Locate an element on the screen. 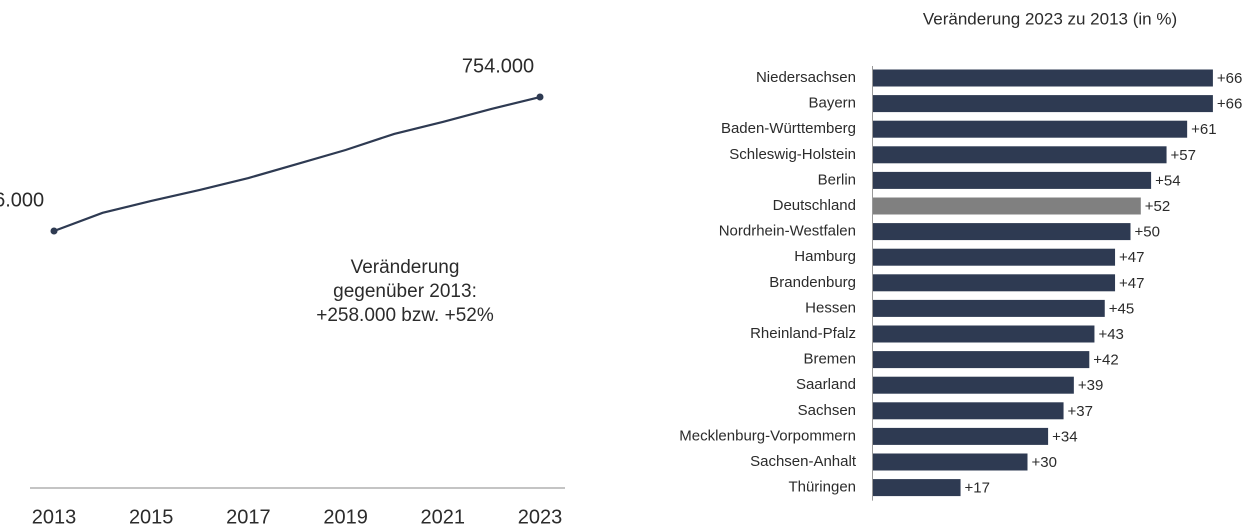 This screenshot has width=1258, height=527. value-label: +45 is located at coordinates (1121, 308).